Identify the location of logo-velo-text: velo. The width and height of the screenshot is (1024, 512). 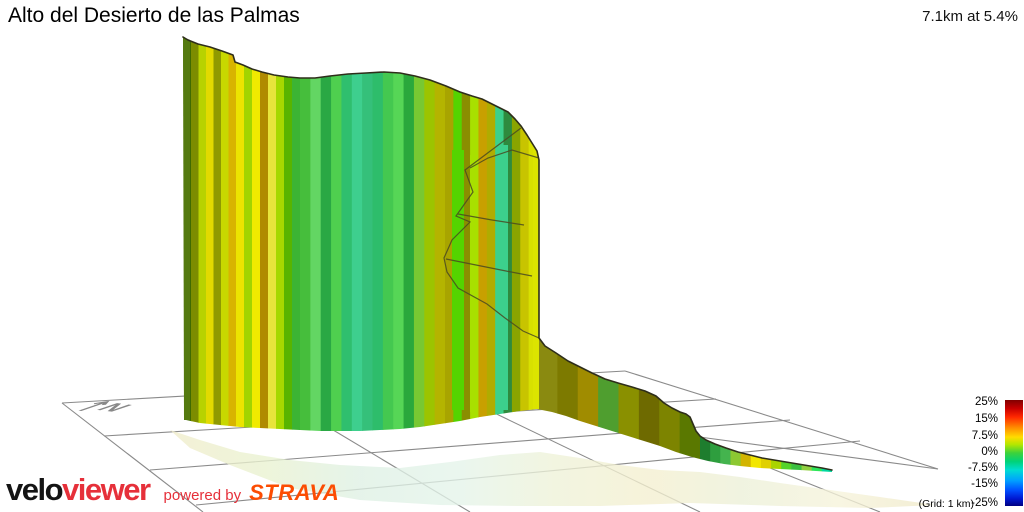
(35, 489).